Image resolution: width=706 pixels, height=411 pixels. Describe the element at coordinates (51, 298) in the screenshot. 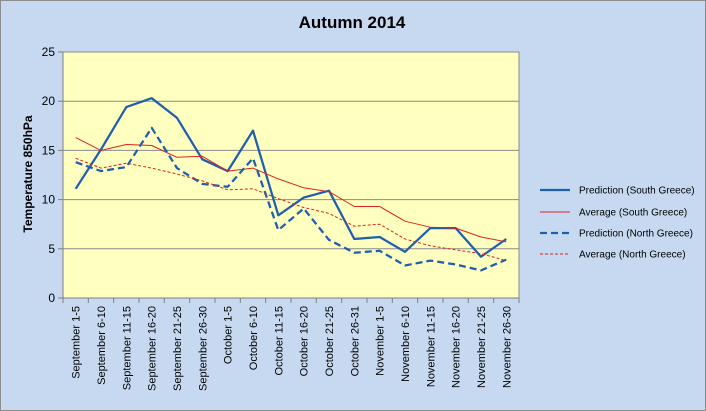

I see `y-tick-label: 0` at that location.